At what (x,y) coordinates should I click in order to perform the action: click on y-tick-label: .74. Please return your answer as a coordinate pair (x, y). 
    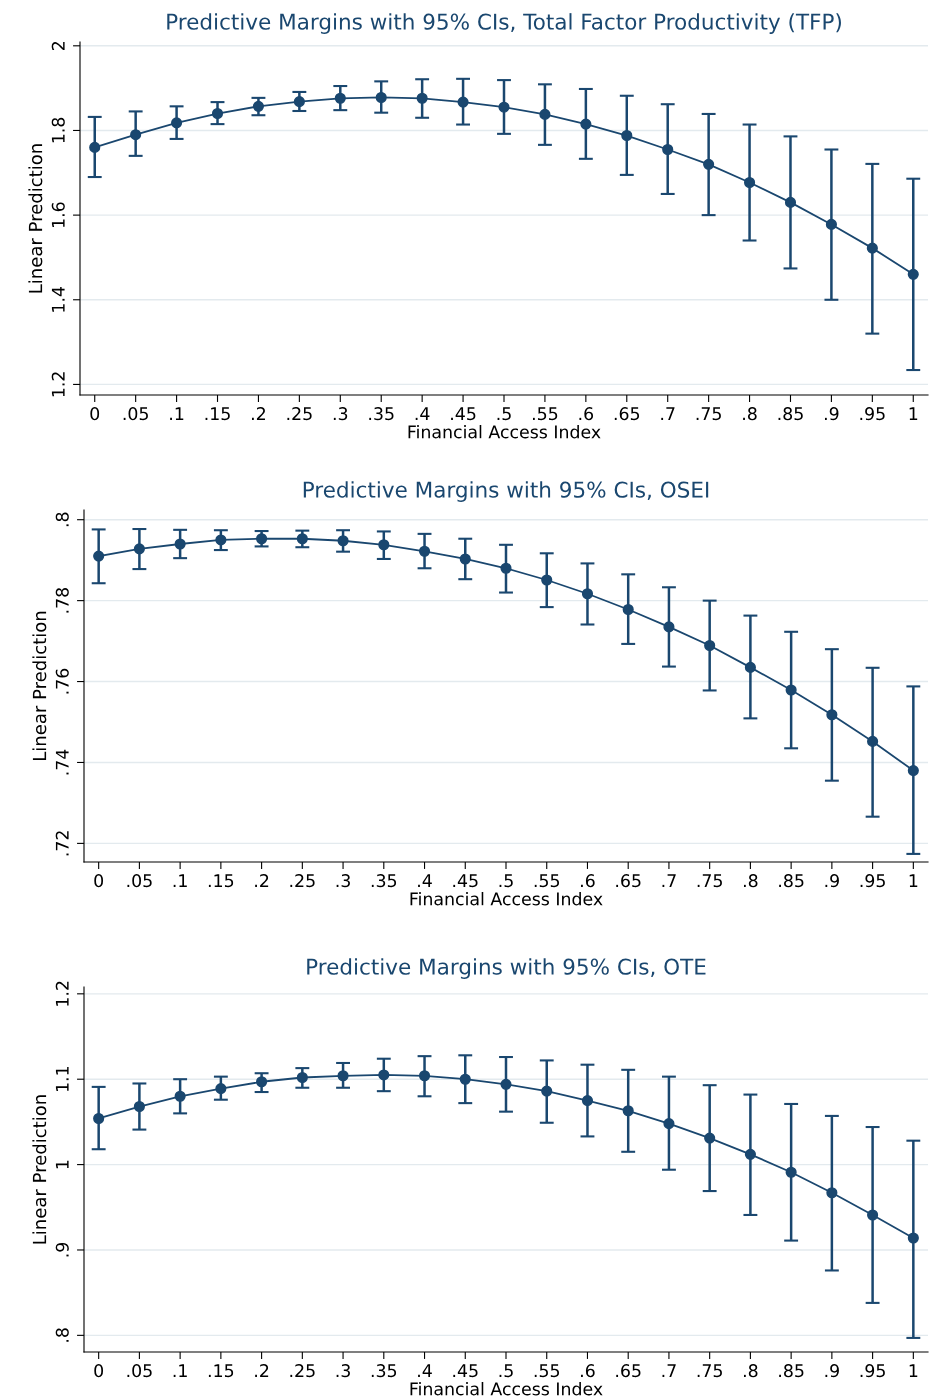
    Looking at the image, I should click on (62, 762).